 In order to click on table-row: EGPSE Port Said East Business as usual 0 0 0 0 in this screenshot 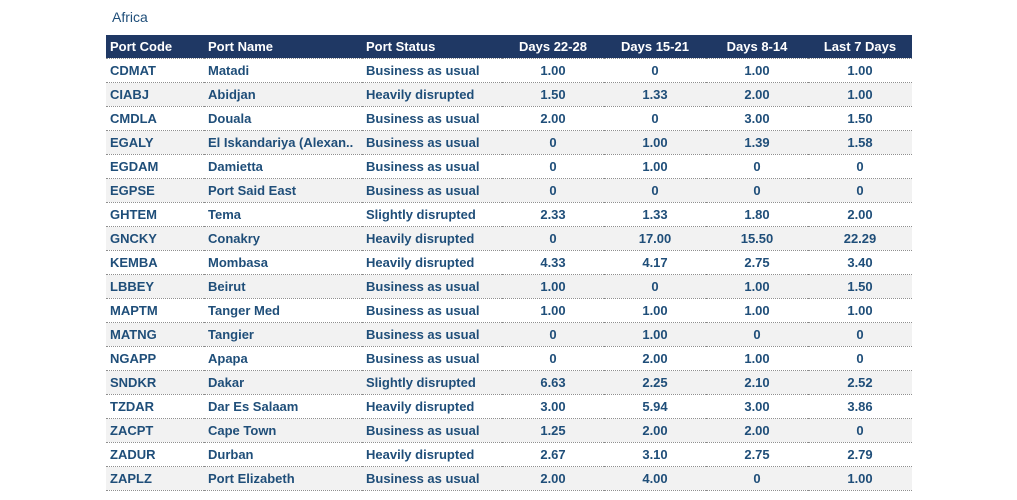, I will do `click(509, 189)`.